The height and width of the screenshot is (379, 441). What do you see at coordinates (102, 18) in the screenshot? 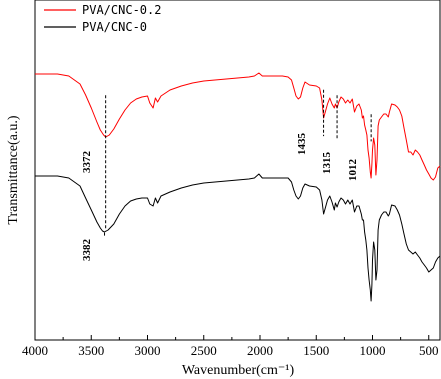
I see `legend: PVA/CNC-0.2 PVA/CNC-0` at bounding box center [102, 18].